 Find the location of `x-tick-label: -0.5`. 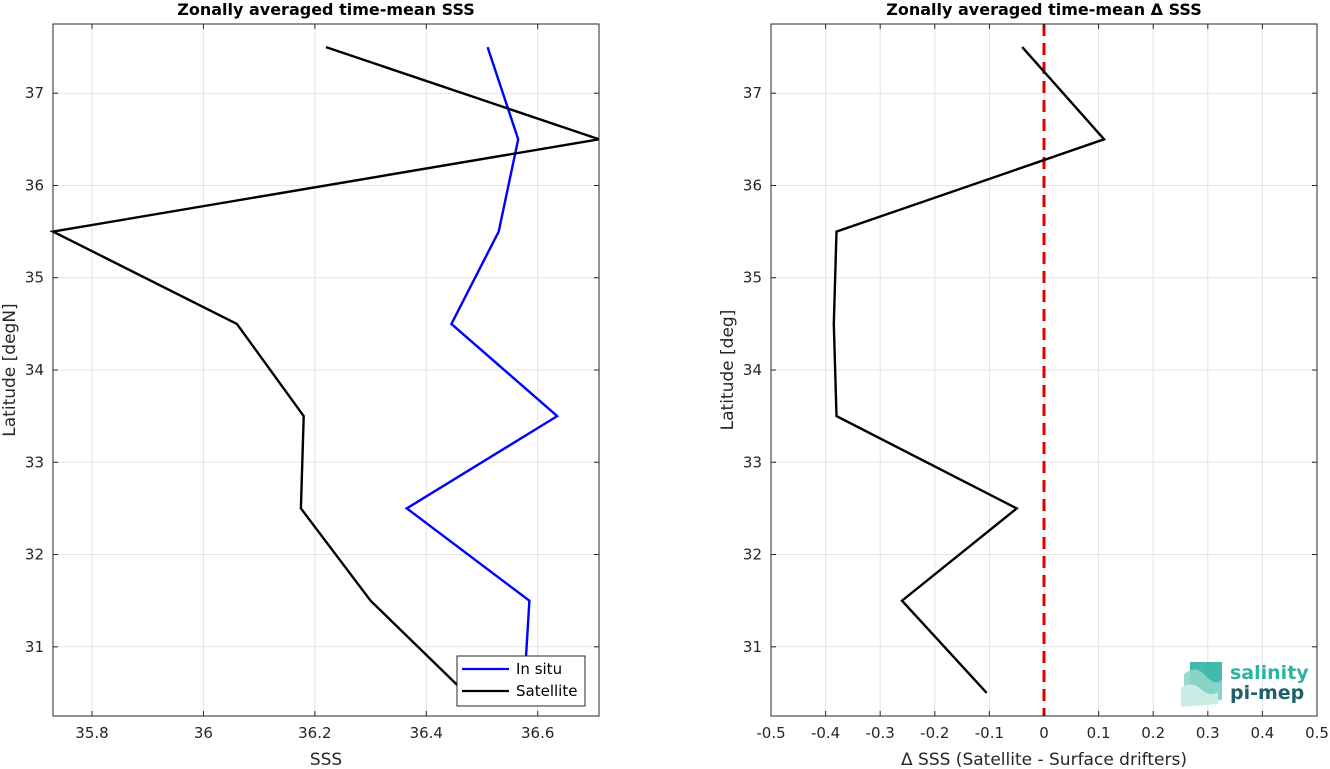

x-tick-label: -0.5 is located at coordinates (770, 733).